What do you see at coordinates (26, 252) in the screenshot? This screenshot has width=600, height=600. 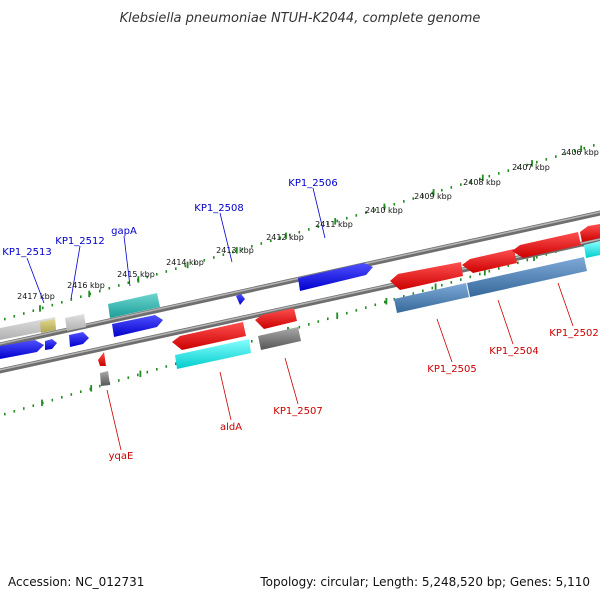 I see `gene-label: KP1_2513` at bounding box center [26, 252].